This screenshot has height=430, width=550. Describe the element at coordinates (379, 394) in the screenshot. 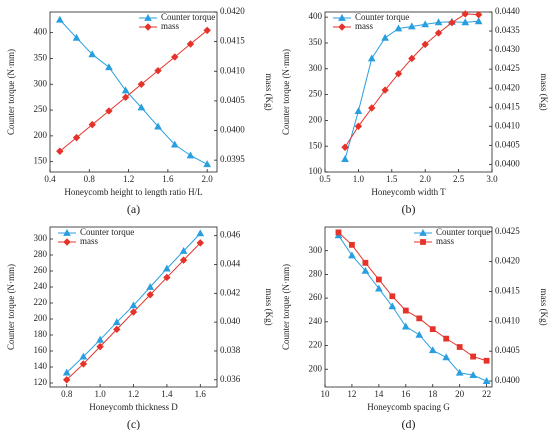

I see `x-tick-label: 14` at that location.